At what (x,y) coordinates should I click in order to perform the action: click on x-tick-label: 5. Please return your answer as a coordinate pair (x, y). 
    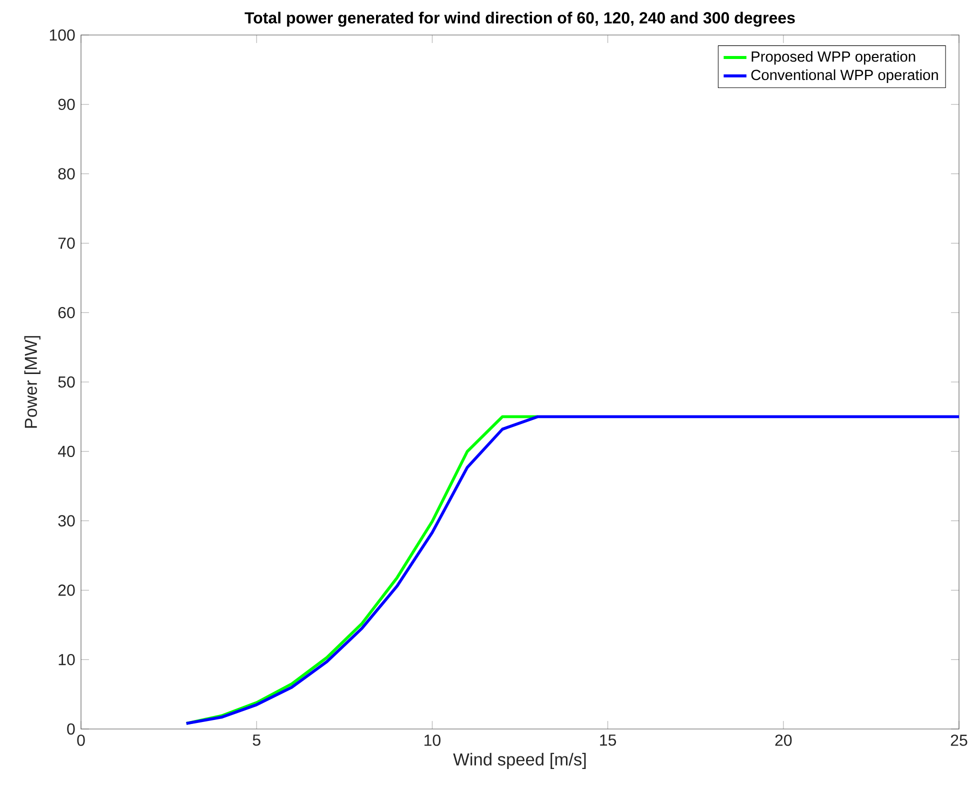
    Looking at the image, I should click on (256, 740).